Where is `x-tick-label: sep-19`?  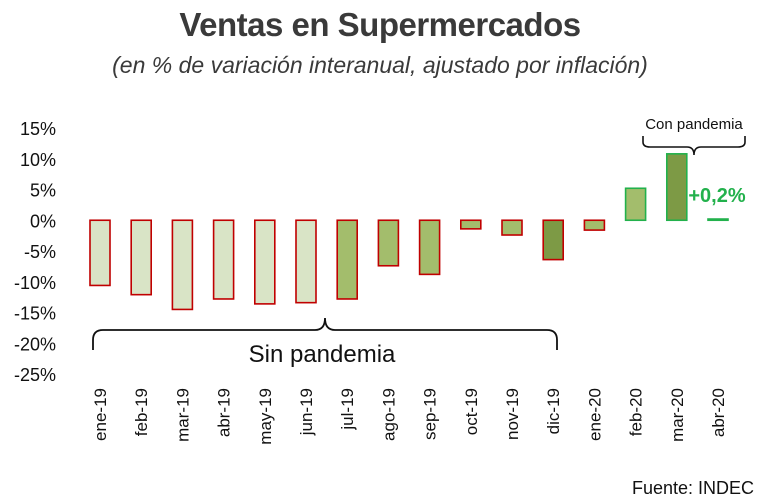 x-tick-label: sep-19 is located at coordinates (430, 414).